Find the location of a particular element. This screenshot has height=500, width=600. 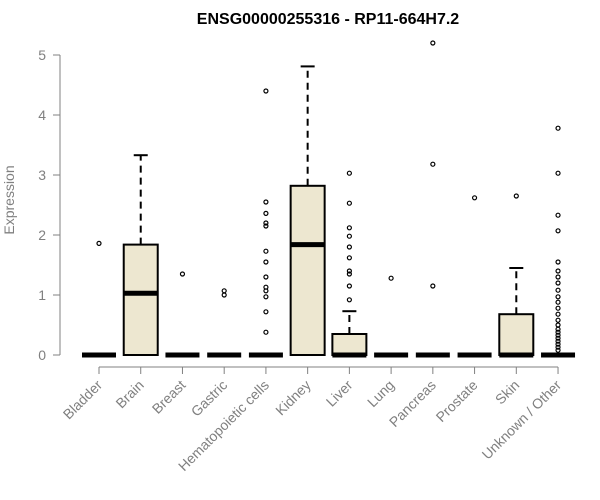

box-hematopoietic-cells is located at coordinates (265, 223).